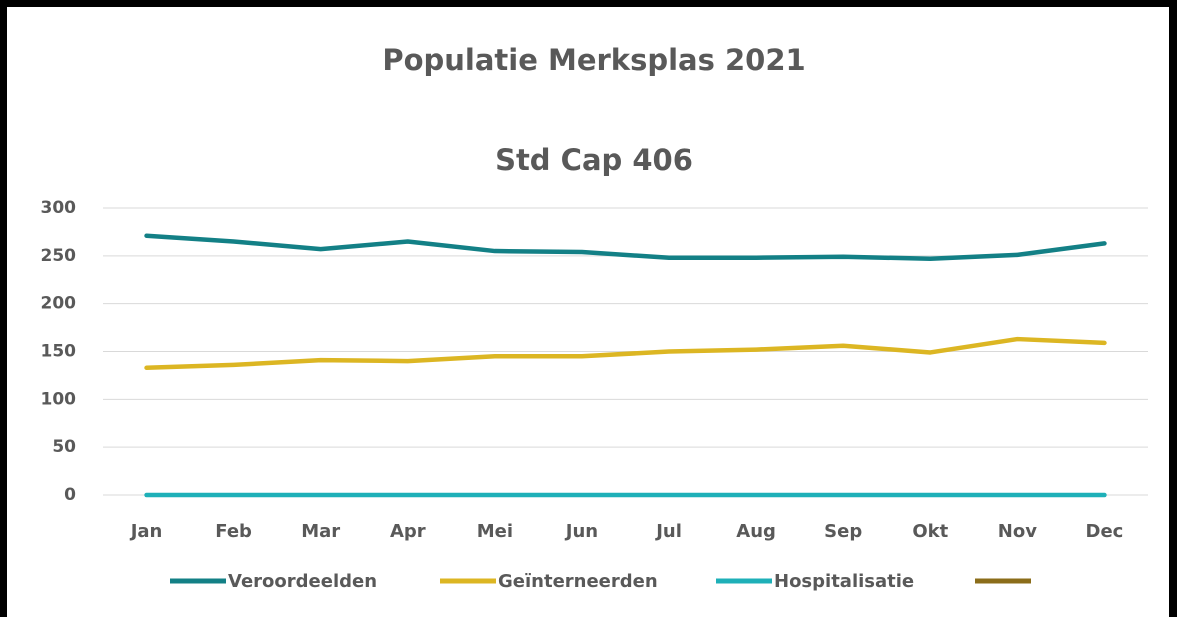  Describe the element at coordinates (930, 531) in the screenshot. I see `x-tick-label: Okt` at that location.